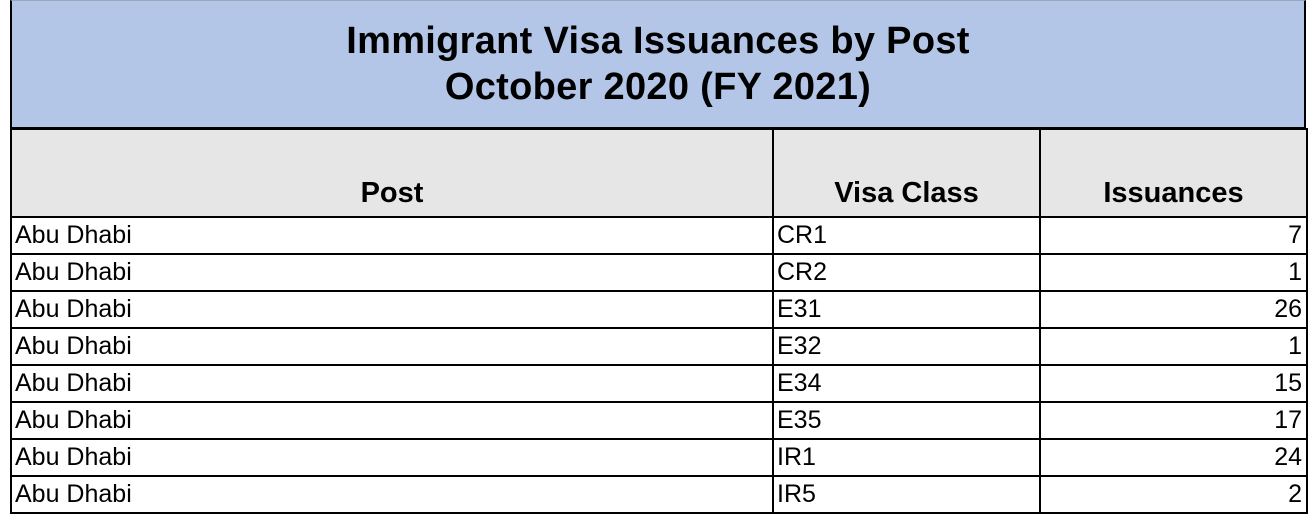  Describe the element at coordinates (1173, 383) in the screenshot. I see `issuances-cell: 15` at that location.